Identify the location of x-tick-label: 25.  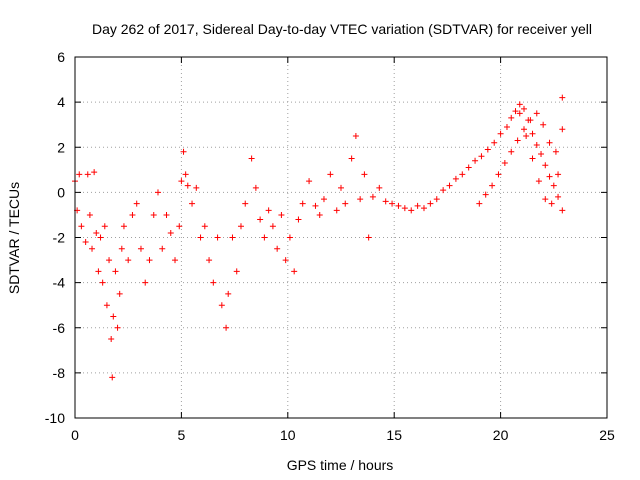
(607, 435).